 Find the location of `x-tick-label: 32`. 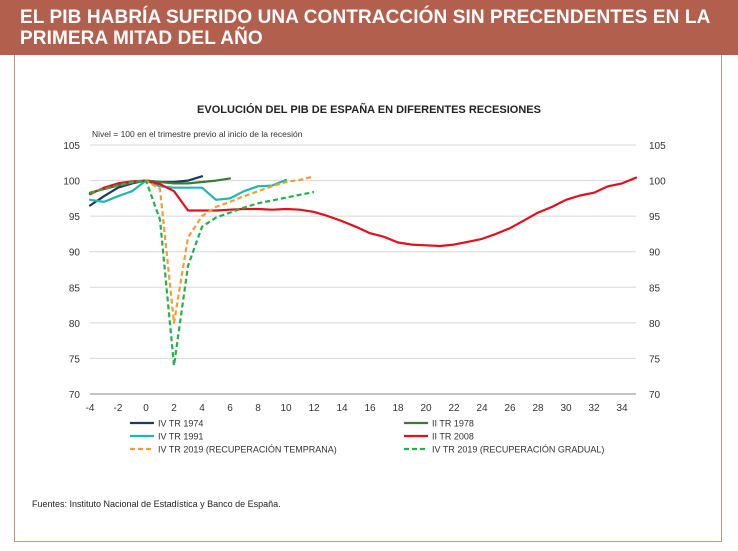

x-tick-label: 32 is located at coordinates (594, 408).